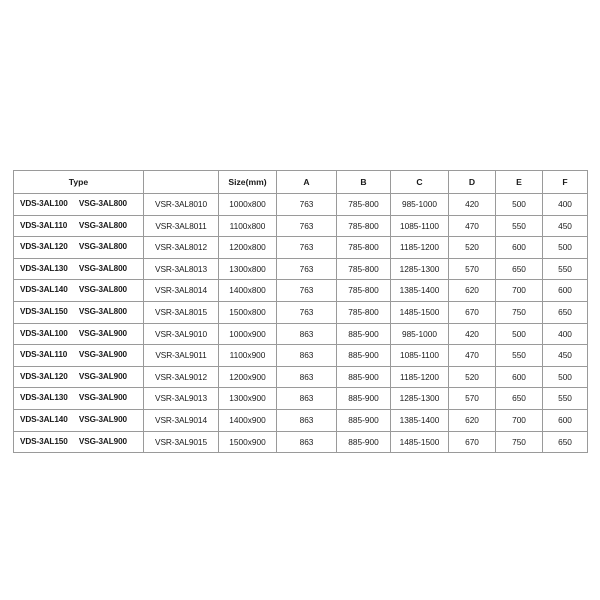 The width and height of the screenshot is (600, 600). What do you see at coordinates (565, 377) in the screenshot?
I see `cell-dim-f: 500` at bounding box center [565, 377].